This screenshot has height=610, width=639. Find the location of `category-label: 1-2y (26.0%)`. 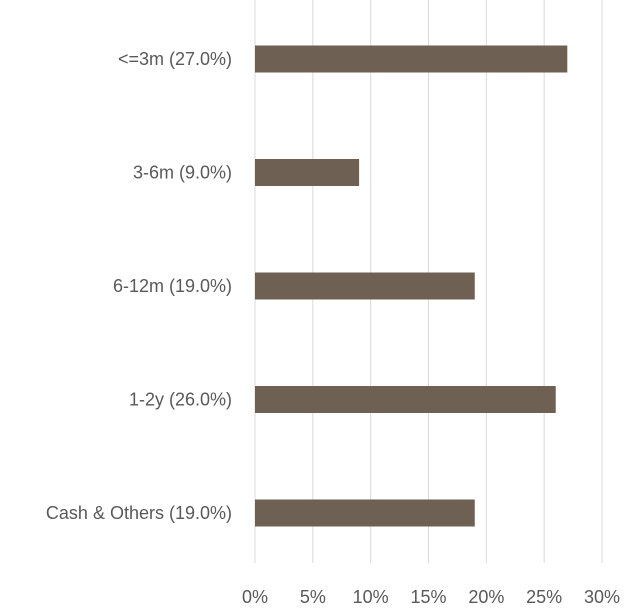

category-label: 1-2y (26.0%) is located at coordinates (180, 400).